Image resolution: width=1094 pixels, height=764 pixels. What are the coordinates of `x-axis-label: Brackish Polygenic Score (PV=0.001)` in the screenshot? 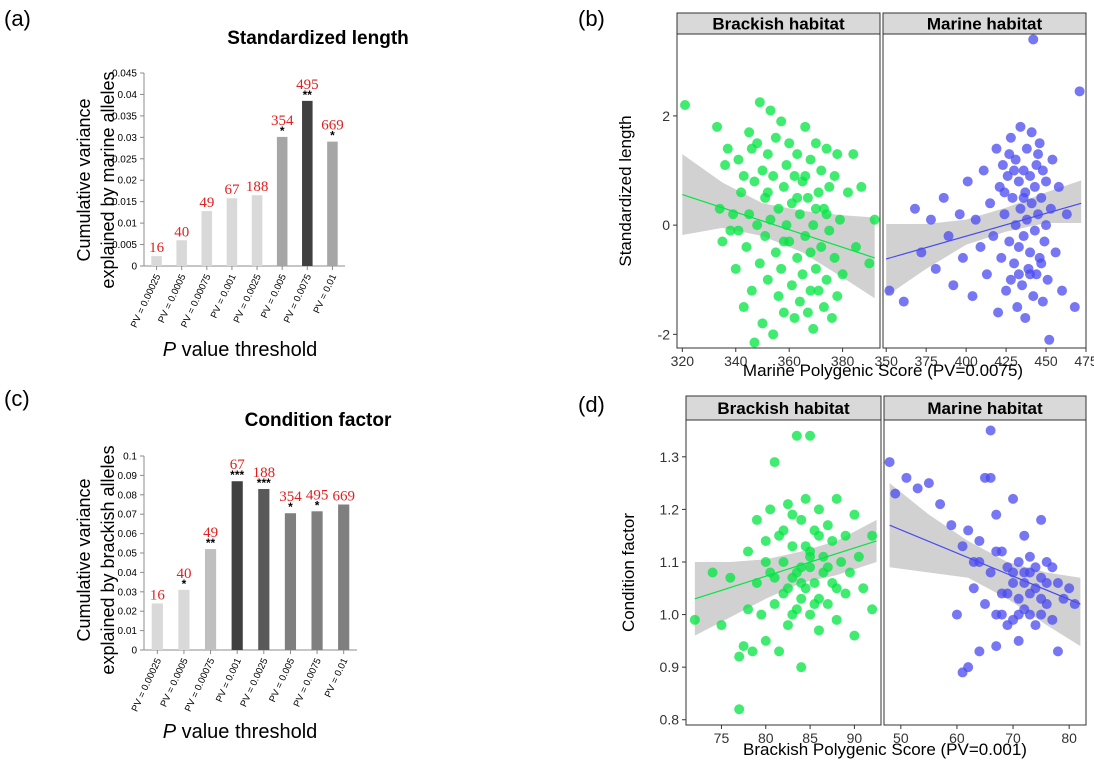 It's located at (885, 749).